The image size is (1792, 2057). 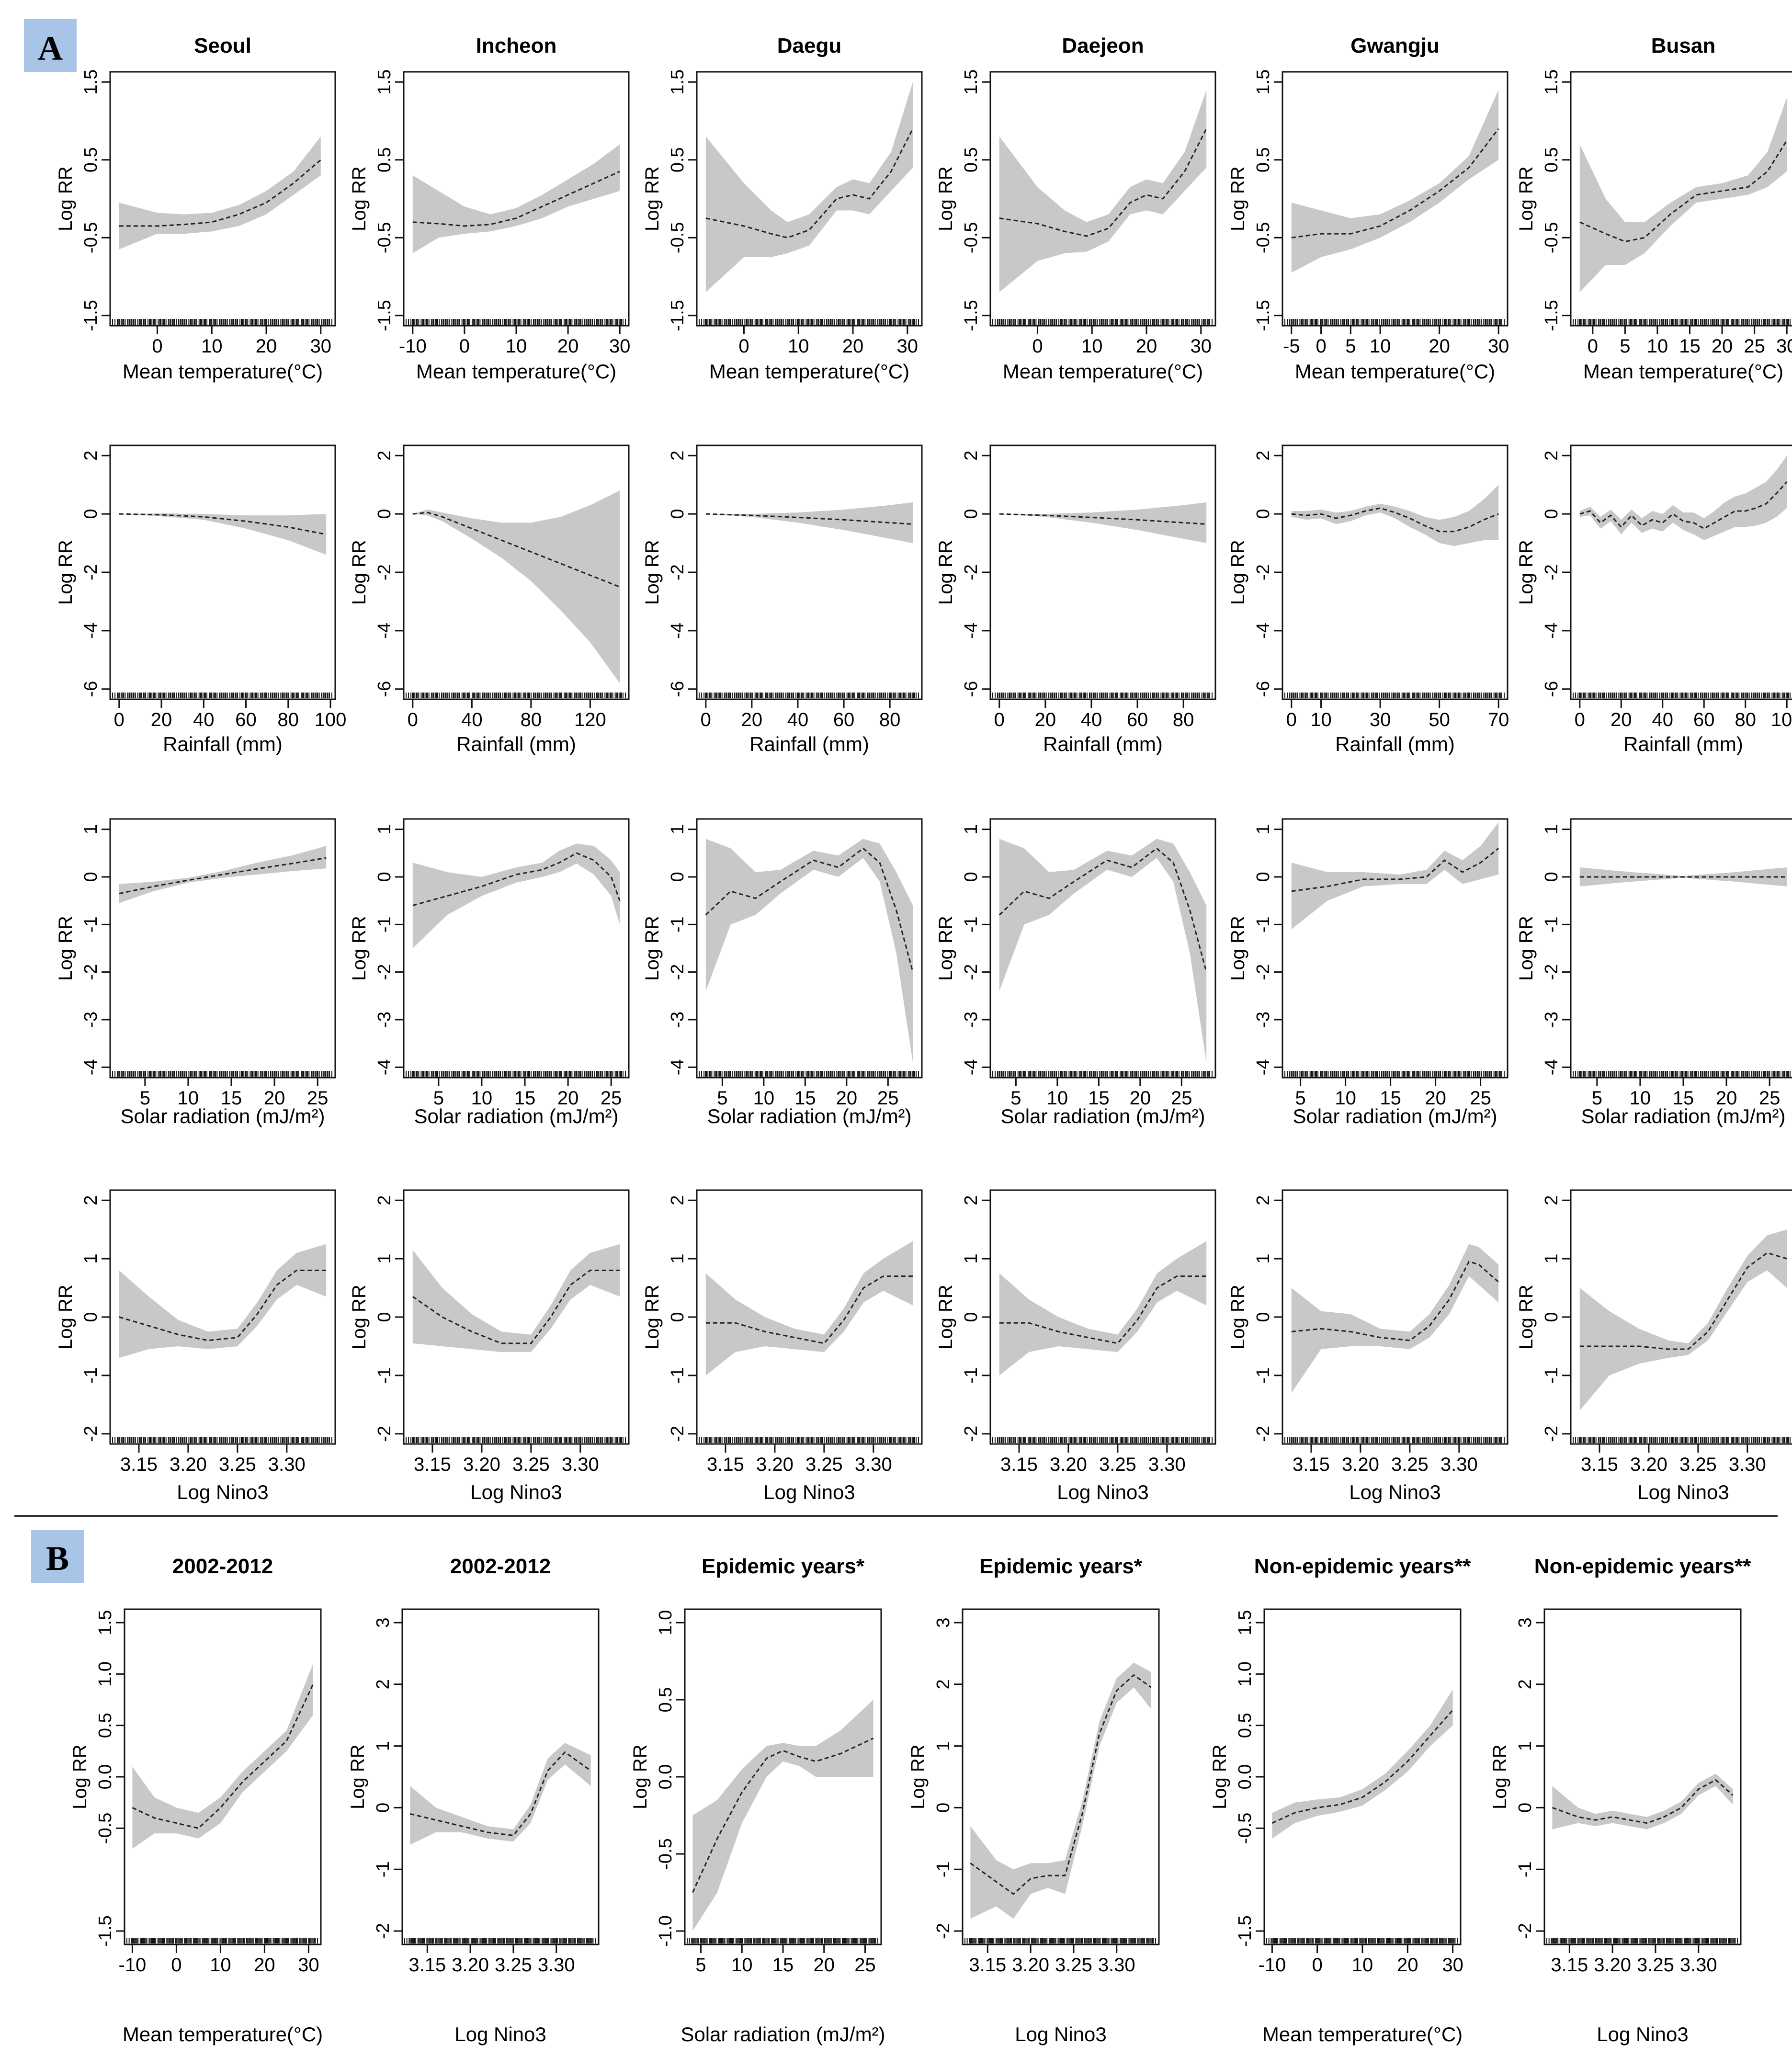 I want to click on x-tick-label: 3.30, so click(x=1116, y=1966).